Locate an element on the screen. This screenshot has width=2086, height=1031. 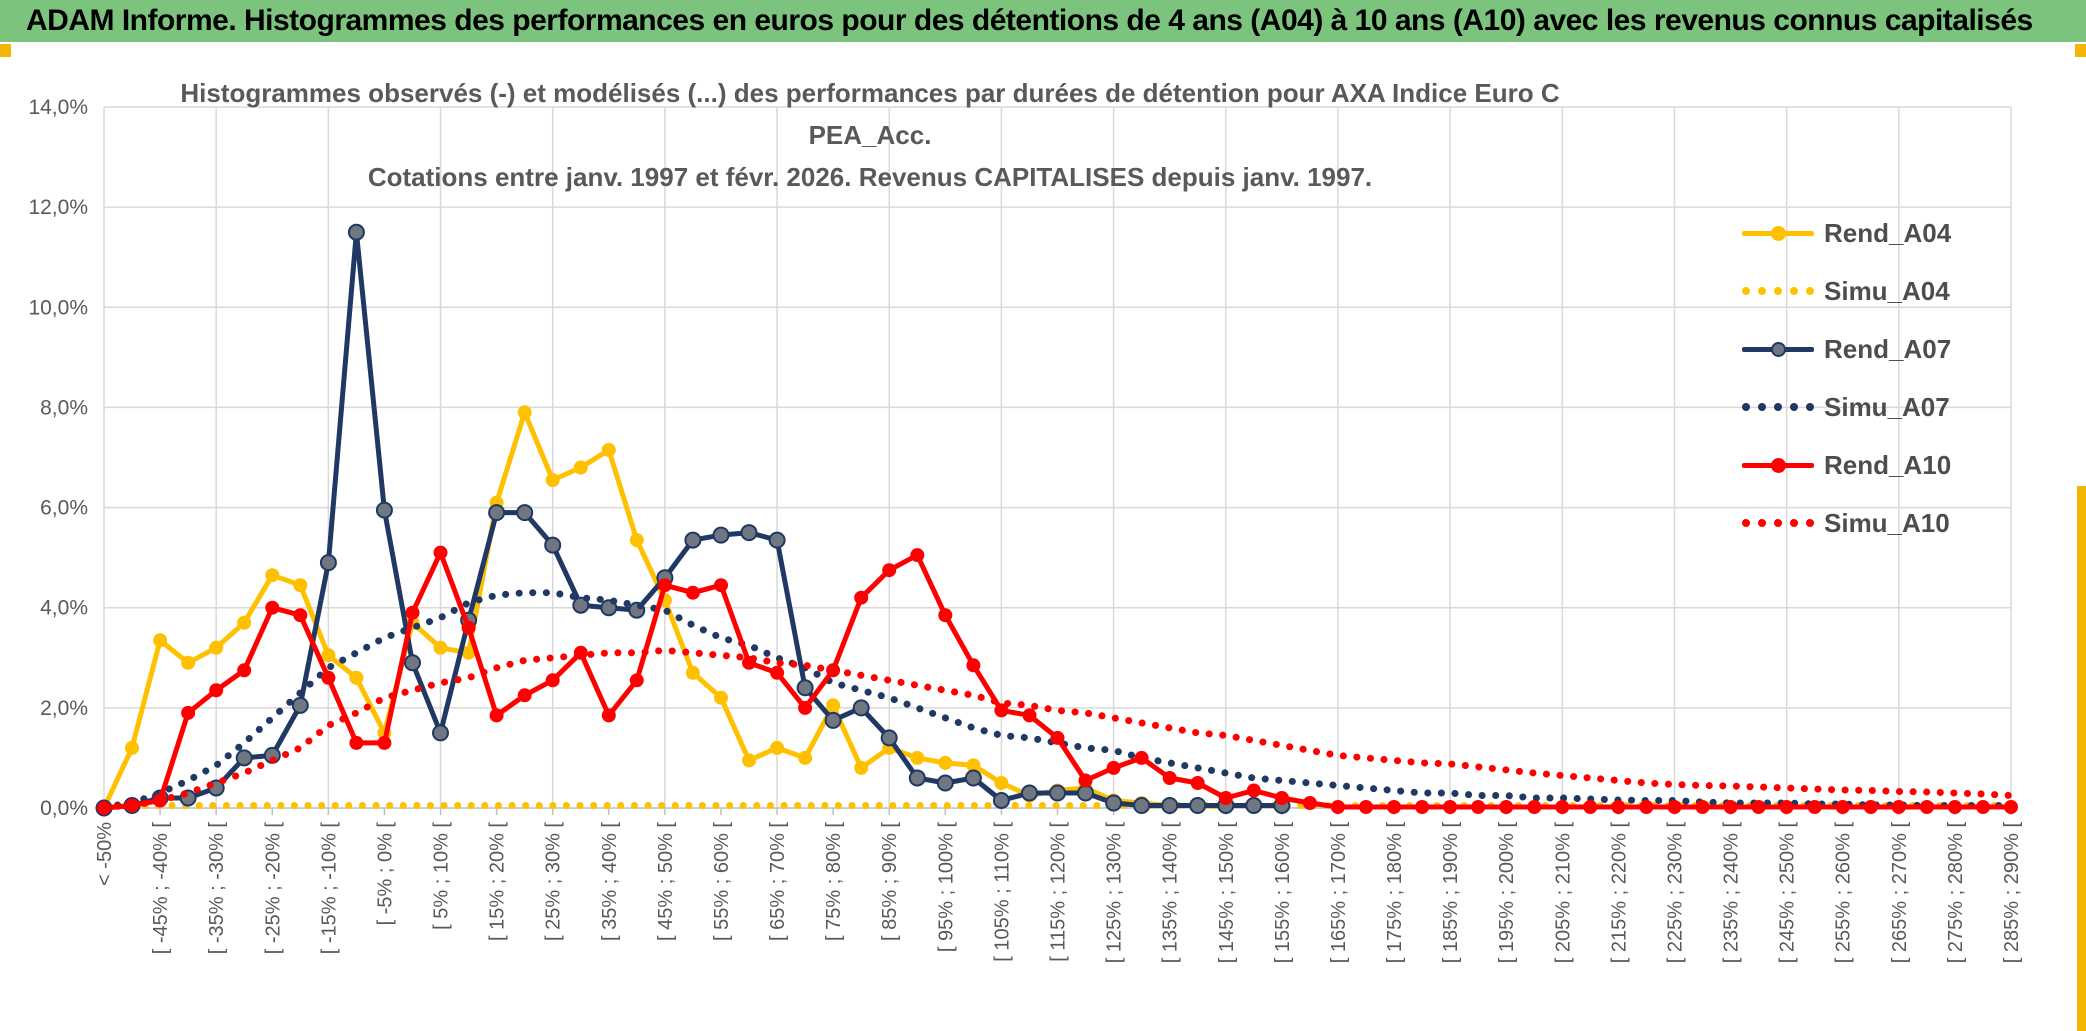
legend-swatch-rend-a07 is located at coordinates (1778, 349).